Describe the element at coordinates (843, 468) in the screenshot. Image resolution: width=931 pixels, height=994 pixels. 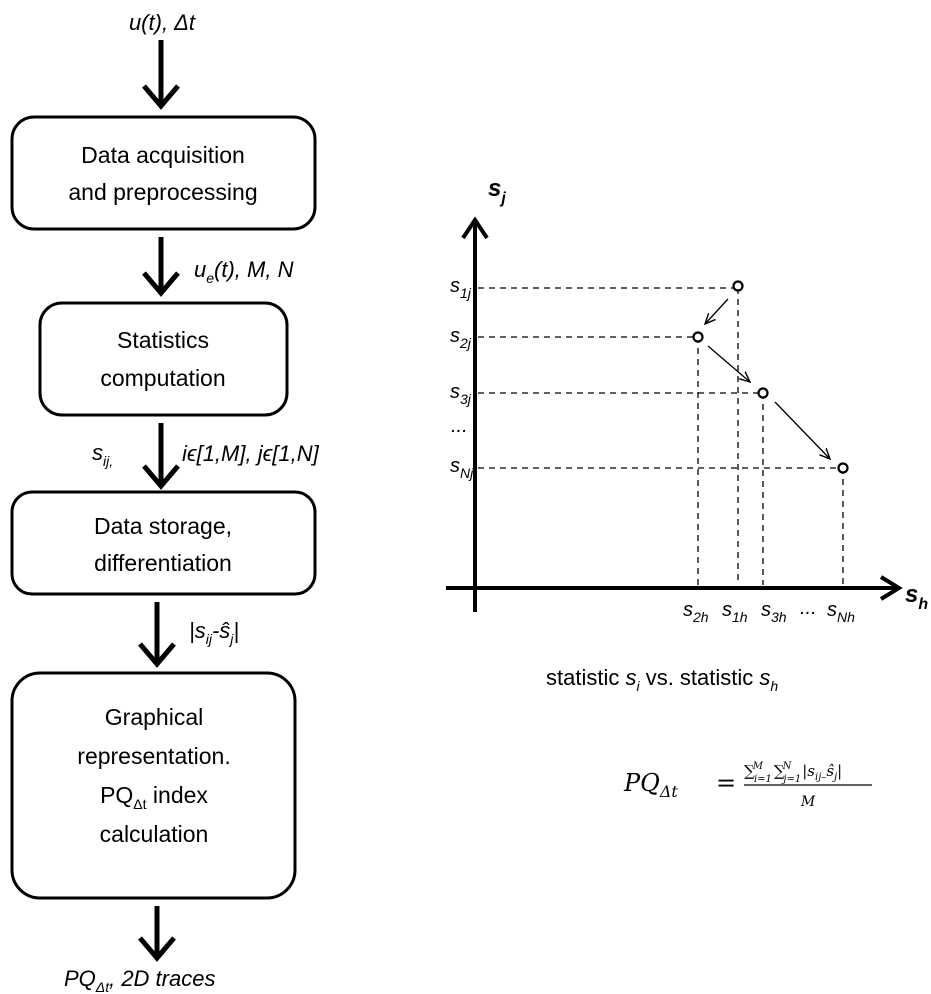
I see `point-N` at that location.